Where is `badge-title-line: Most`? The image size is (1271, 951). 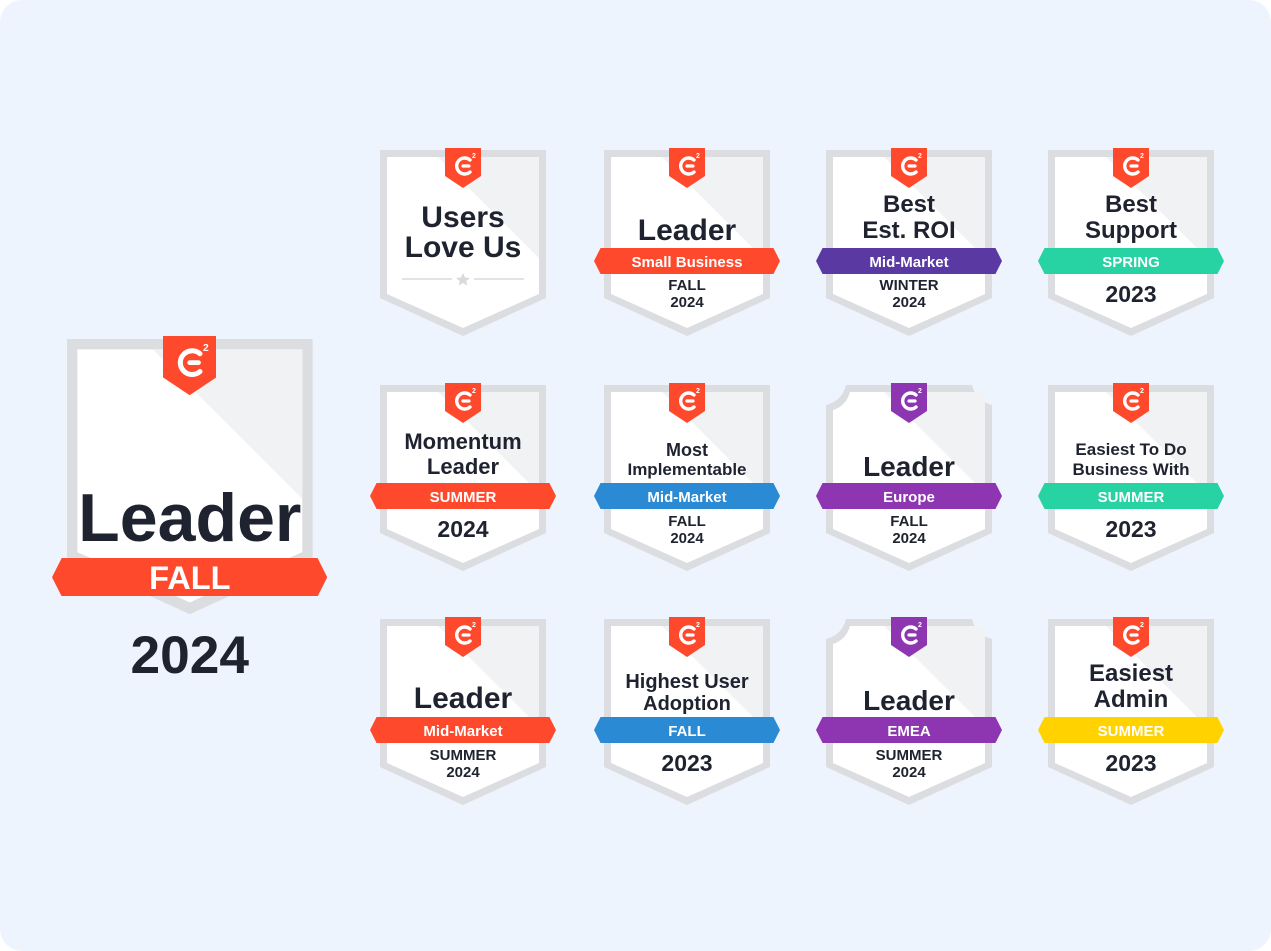
badge-title-line: Most is located at coordinates (687, 450).